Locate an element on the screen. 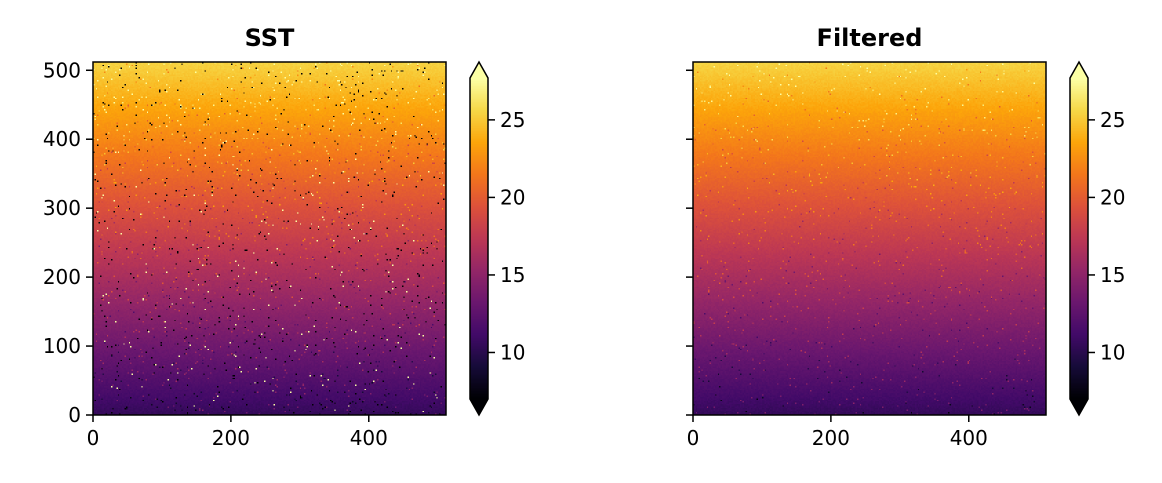 This screenshot has height=483, width=1162. chart-title: Filtered is located at coordinates (870, 38).